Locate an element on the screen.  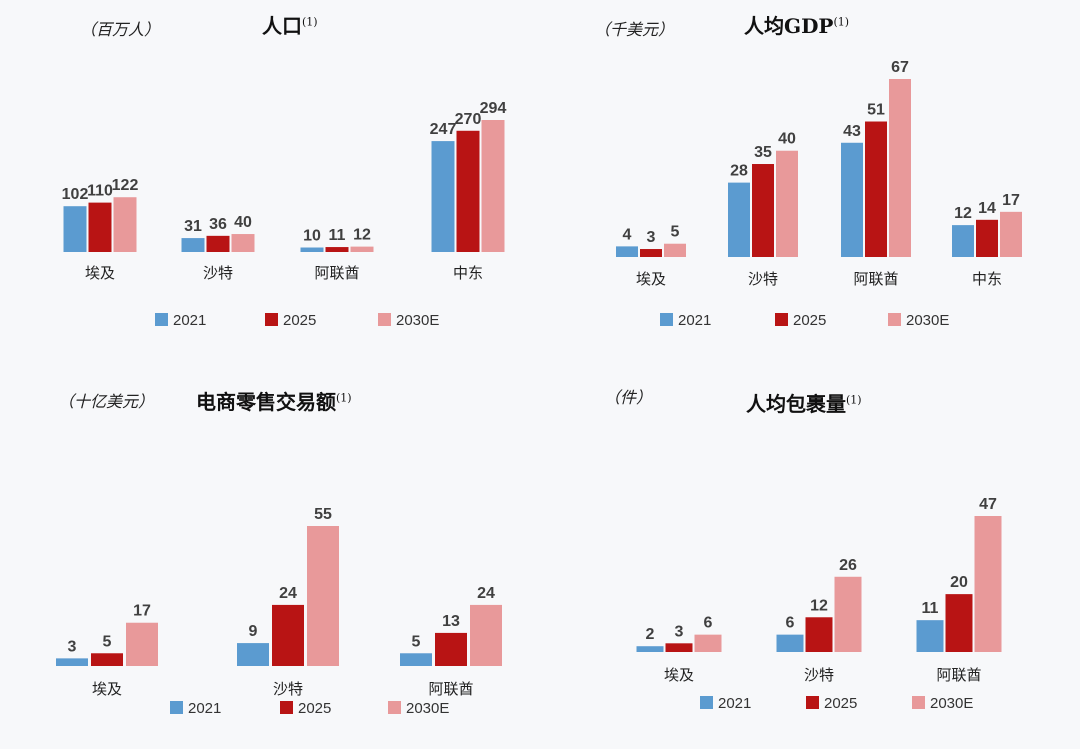
chart2-value-label: 3 is located at coordinates (651, 237).